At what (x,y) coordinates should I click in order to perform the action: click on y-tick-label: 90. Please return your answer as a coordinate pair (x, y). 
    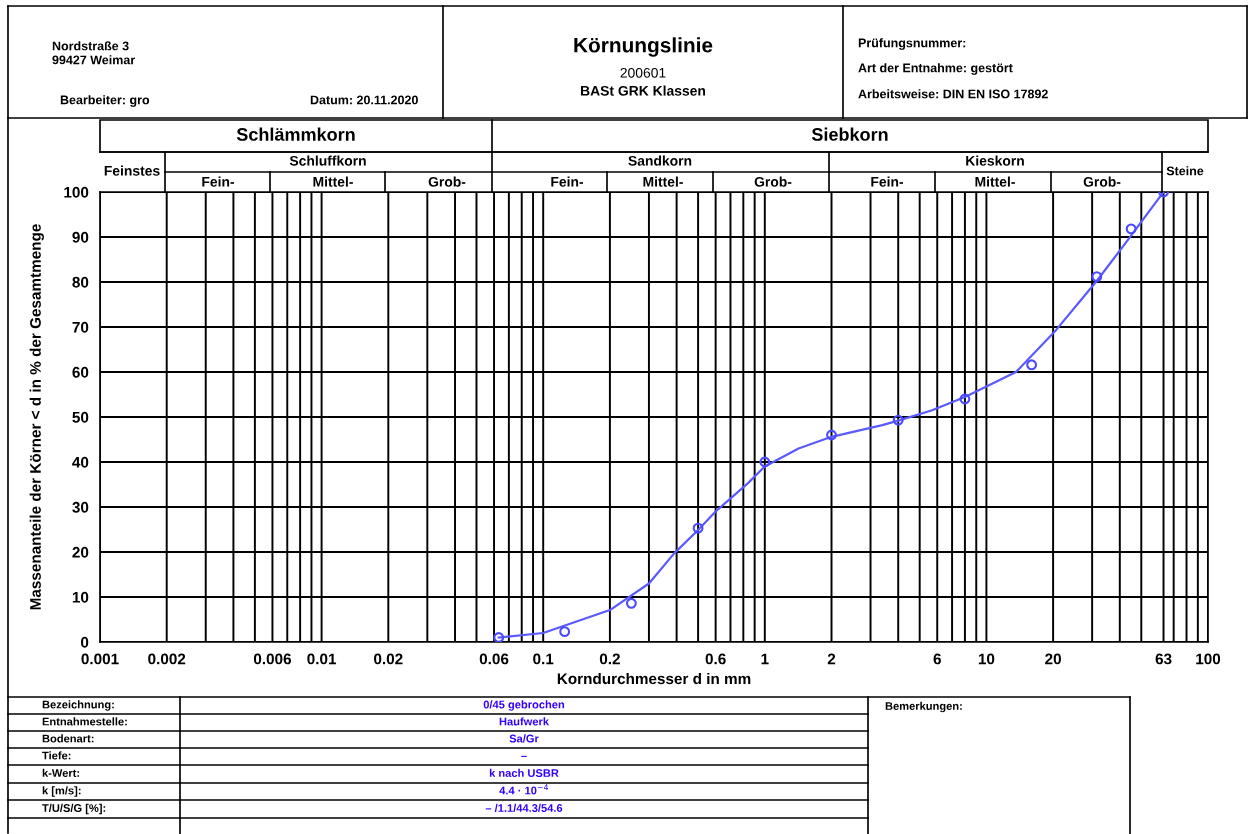
    Looking at the image, I should click on (80, 237).